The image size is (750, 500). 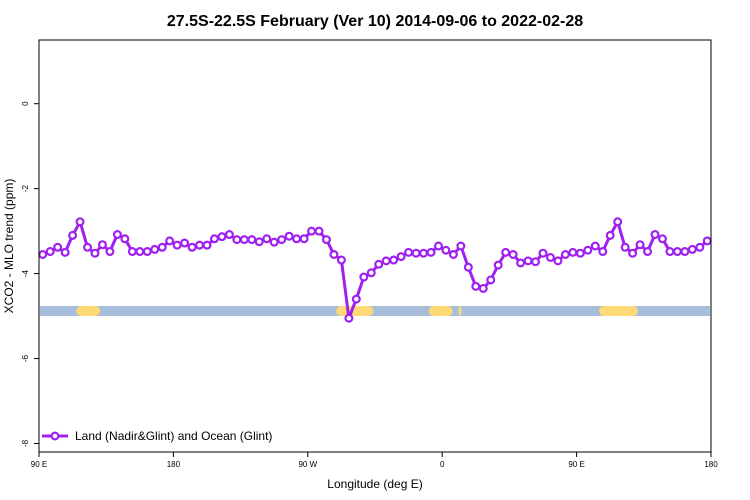 What do you see at coordinates (25, 189) in the screenshot?
I see `y-tick-label: -2` at bounding box center [25, 189].